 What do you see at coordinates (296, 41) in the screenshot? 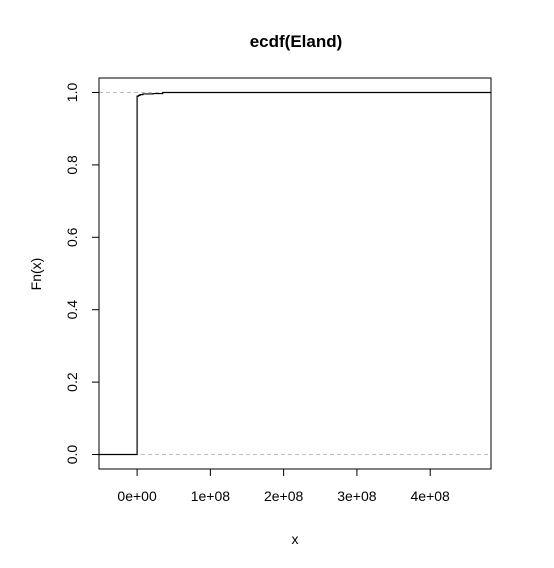
I see `chart-title: ecdf(Eland)` at bounding box center [296, 41].